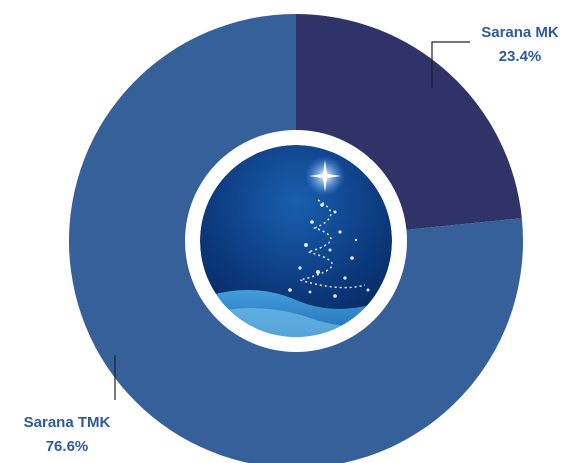 The height and width of the screenshot is (463, 570). What do you see at coordinates (67, 446) in the screenshot?
I see `value-label: 76.6%` at bounding box center [67, 446].